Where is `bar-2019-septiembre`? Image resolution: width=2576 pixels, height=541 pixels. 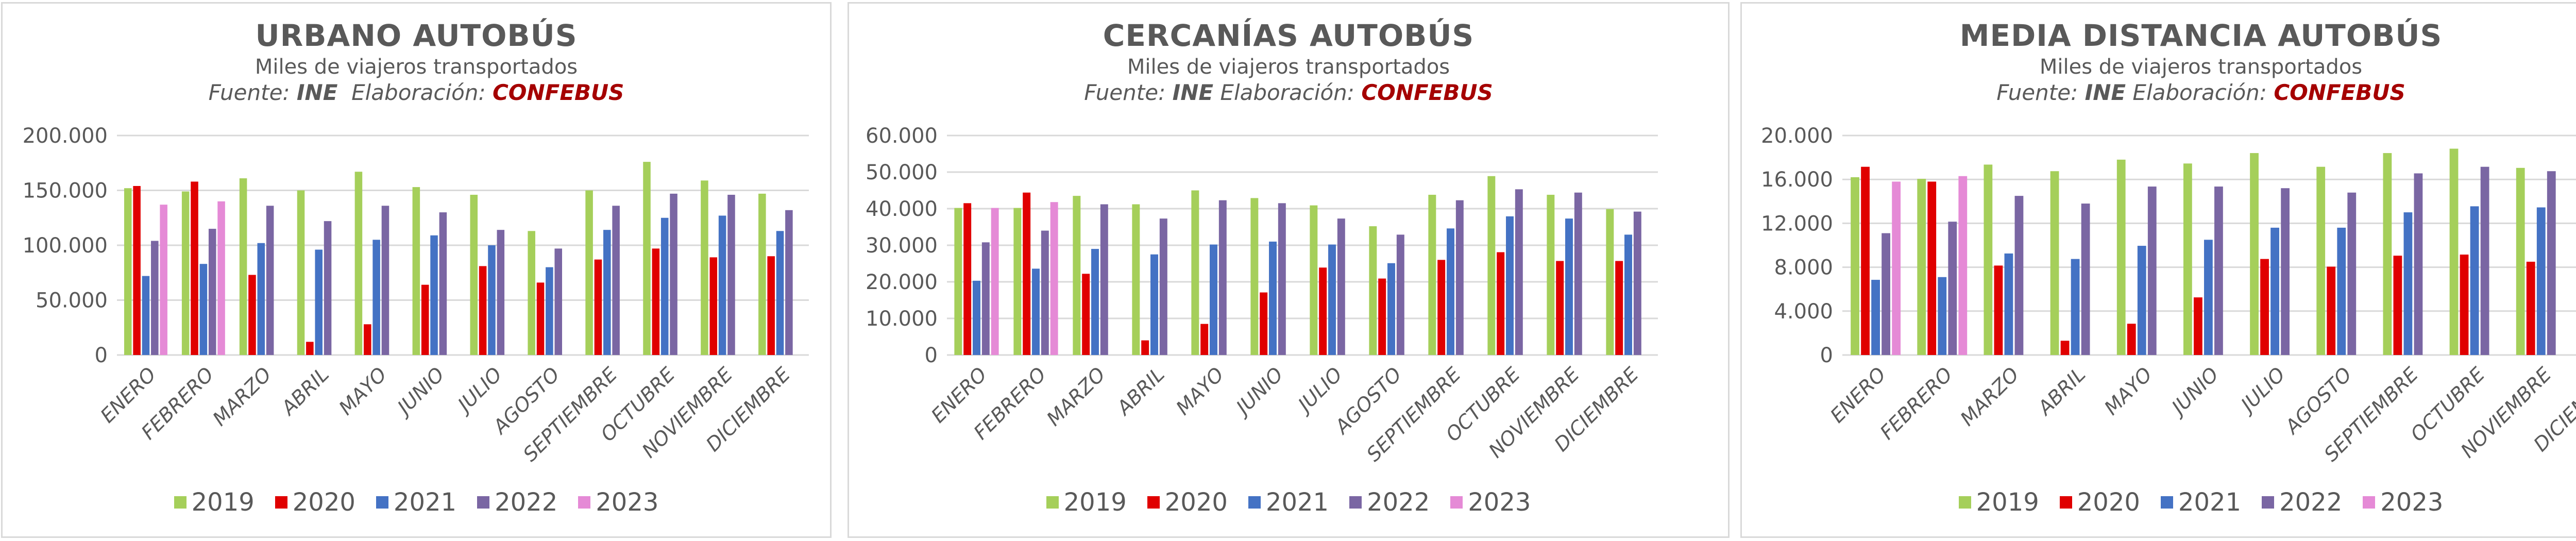
bar-2019-septiembre is located at coordinates (589, 272).